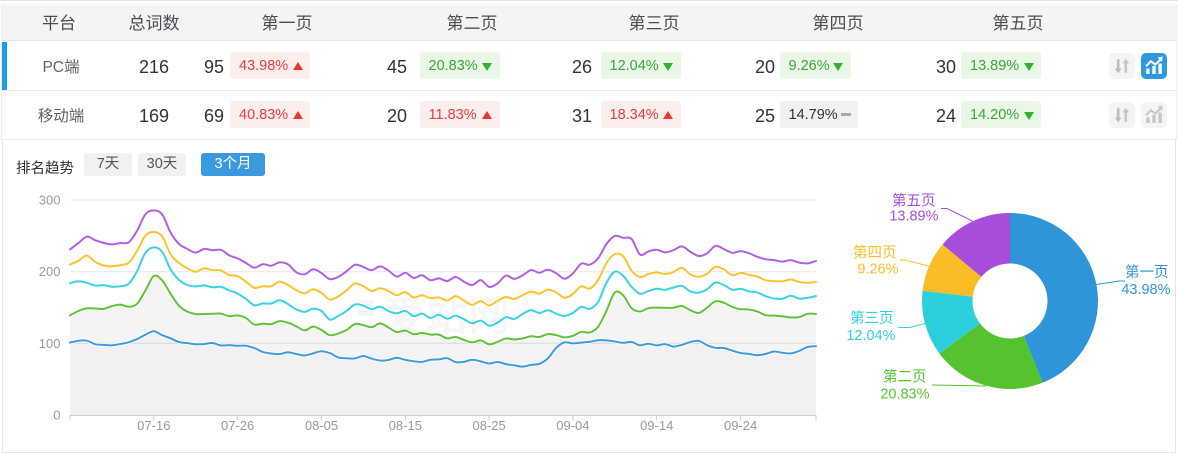 Image resolution: width=1178 pixels, height=454 pixels. What do you see at coordinates (50, 271) in the screenshot?
I see `svg-text: 200` at bounding box center [50, 271].